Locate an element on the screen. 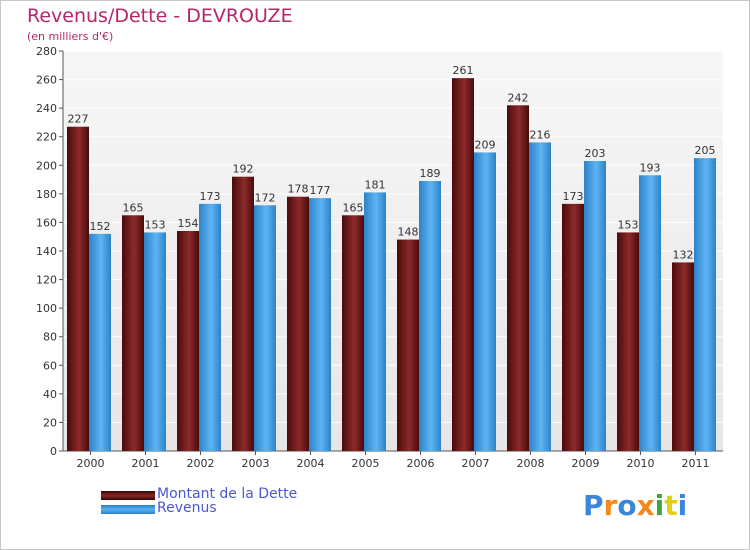  data-label: 192 is located at coordinates (243, 169).